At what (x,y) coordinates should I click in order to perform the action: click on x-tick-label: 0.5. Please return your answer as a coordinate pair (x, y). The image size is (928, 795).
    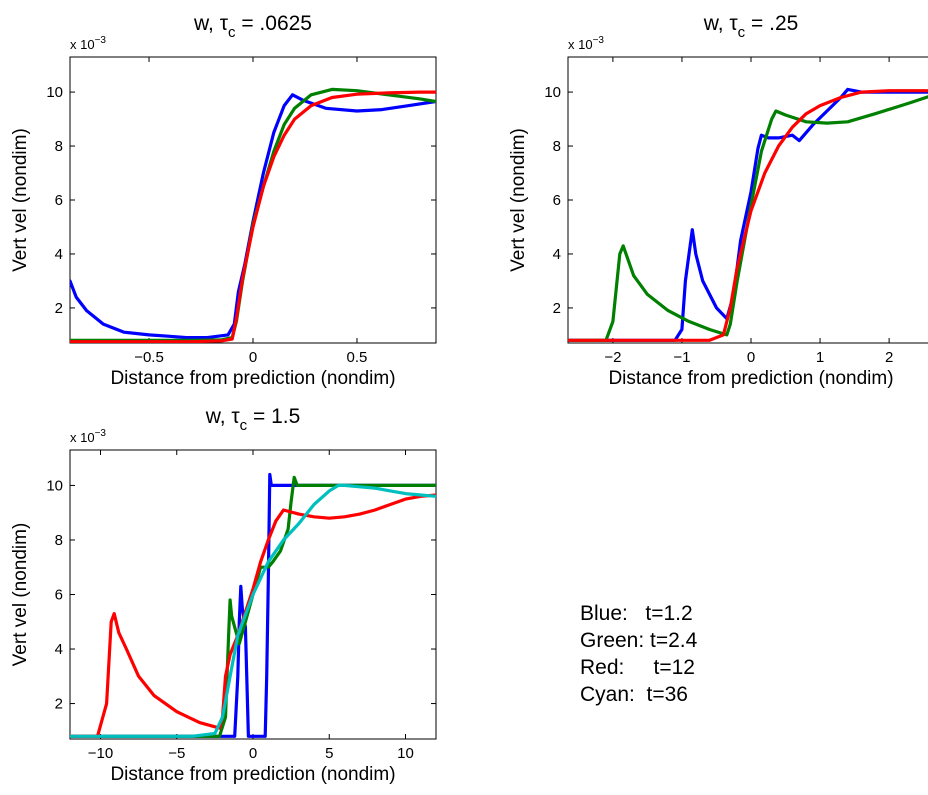
    Looking at the image, I should click on (357, 357).